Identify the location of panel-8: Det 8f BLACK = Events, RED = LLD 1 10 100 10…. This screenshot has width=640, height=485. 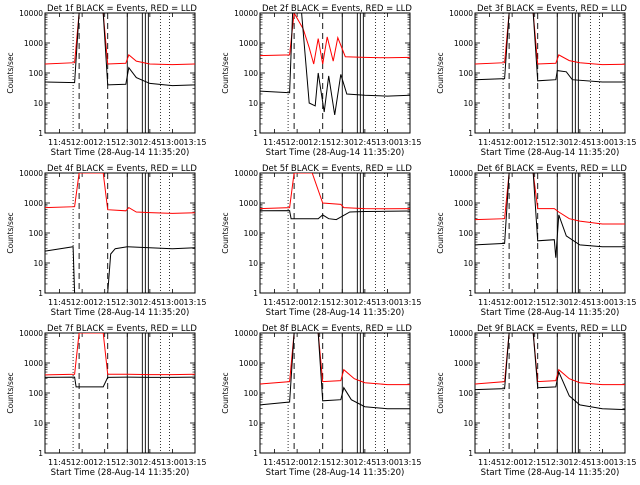
(321, 401).